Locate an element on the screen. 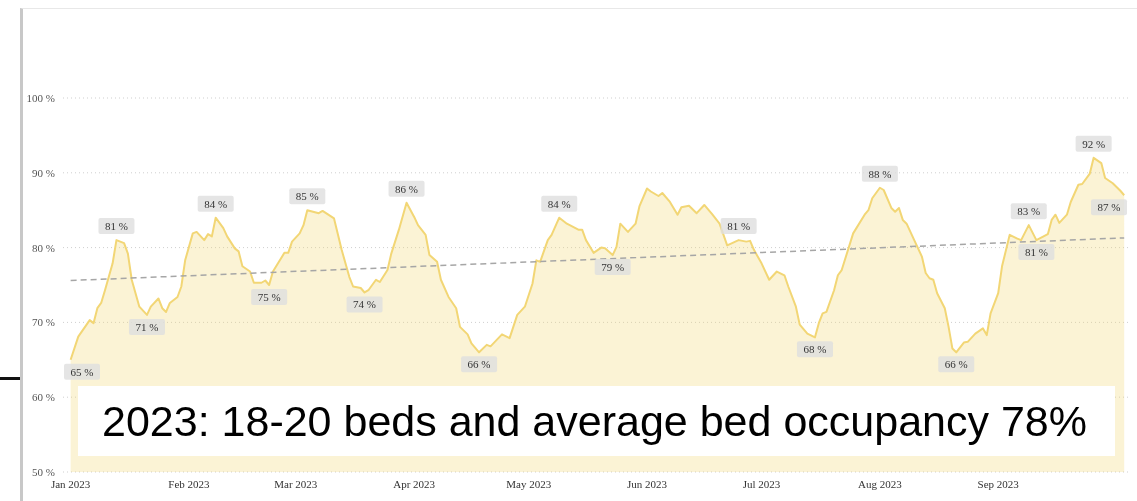 This screenshot has height=501, width=1137. data-label: 92 % is located at coordinates (1094, 143).